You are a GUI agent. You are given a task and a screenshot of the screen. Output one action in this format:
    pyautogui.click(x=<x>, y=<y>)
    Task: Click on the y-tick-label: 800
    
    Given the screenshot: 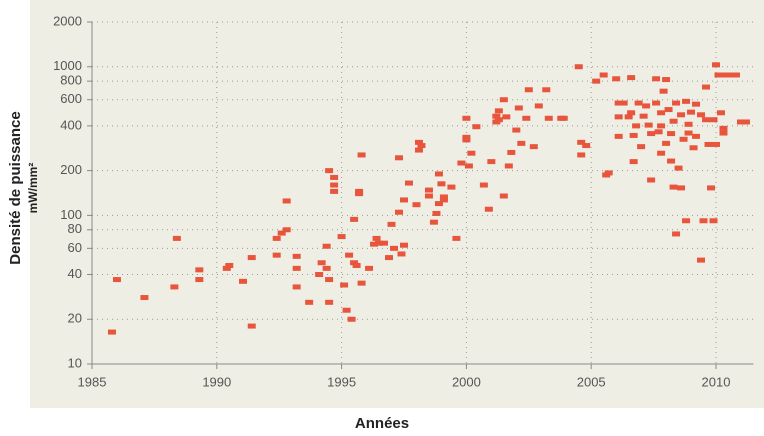 What is the action you would take?
    pyautogui.click(x=71, y=80)
    